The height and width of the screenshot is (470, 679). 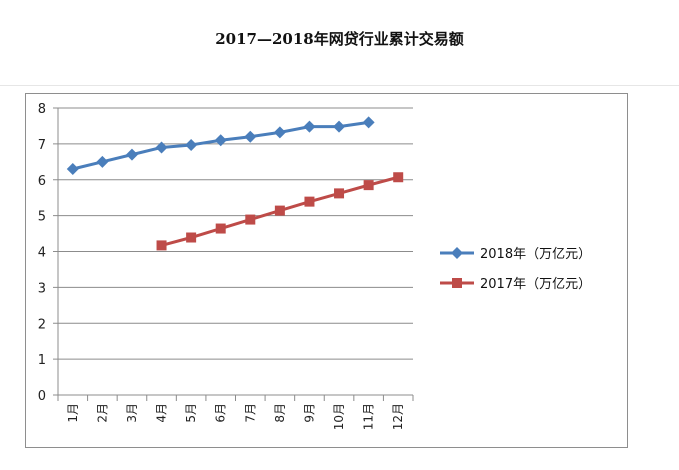 What do you see at coordinates (250, 413) in the screenshot?
I see `x-tick-label: 7月` at bounding box center [250, 413].